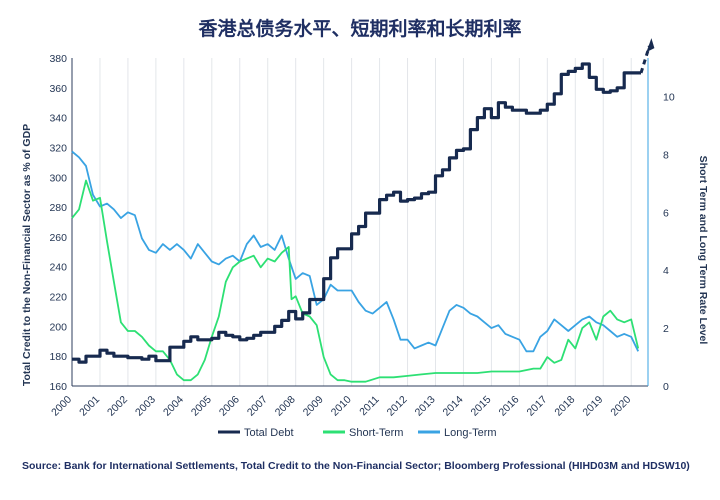 The height and width of the screenshot is (500, 720). Describe the element at coordinates (666, 213) in the screenshot. I see `y2-tick-label: 6` at that location.